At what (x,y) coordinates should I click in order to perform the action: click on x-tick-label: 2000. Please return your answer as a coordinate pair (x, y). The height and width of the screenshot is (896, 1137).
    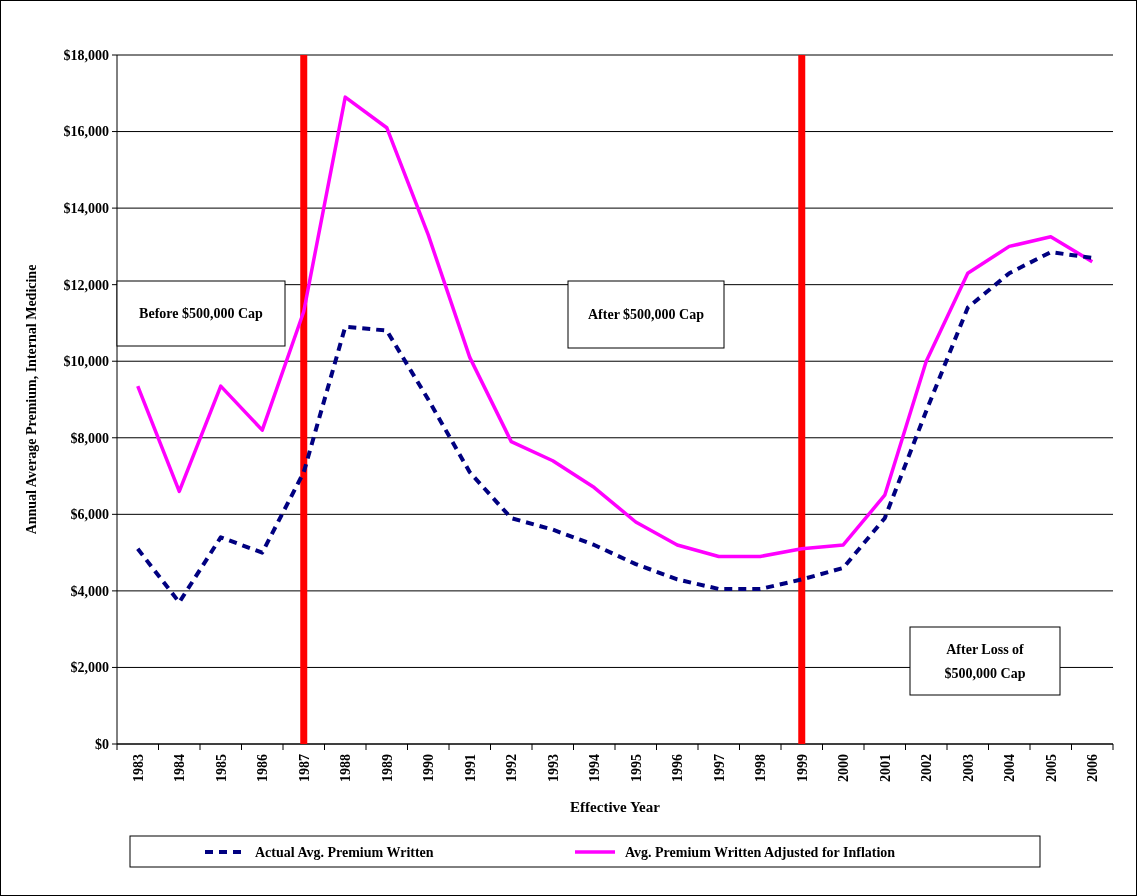
    Looking at the image, I should click on (844, 768).